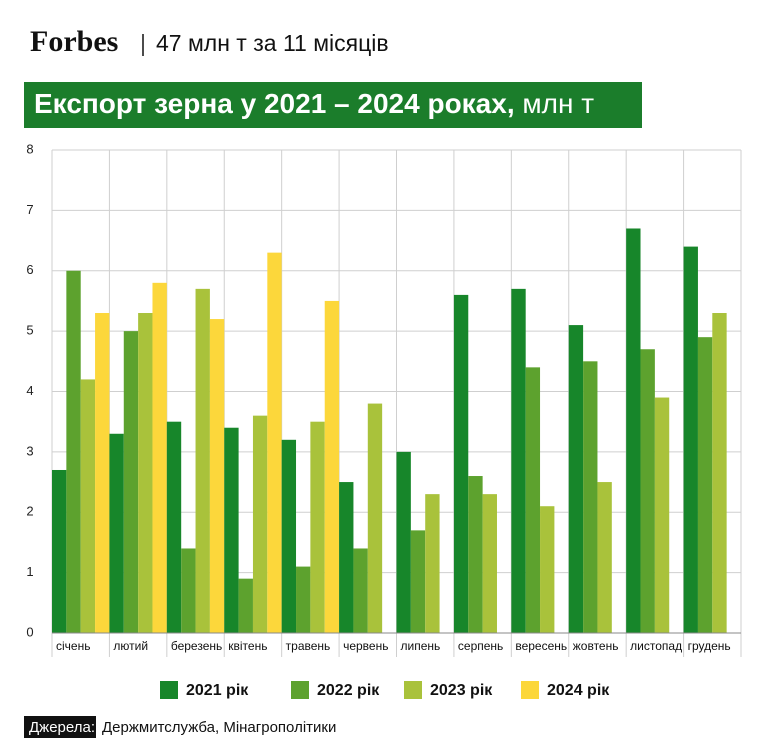 The height and width of the screenshot is (755, 768). What do you see at coordinates (29, 148) in the screenshot?
I see `y-tick-label: 8` at bounding box center [29, 148].